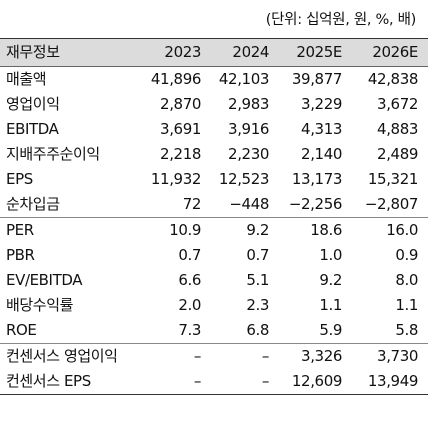 This screenshot has width=428, height=446. Describe the element at coordinates (176, 230) in the screenshot. I see `cell-value: 10.9` at that location.